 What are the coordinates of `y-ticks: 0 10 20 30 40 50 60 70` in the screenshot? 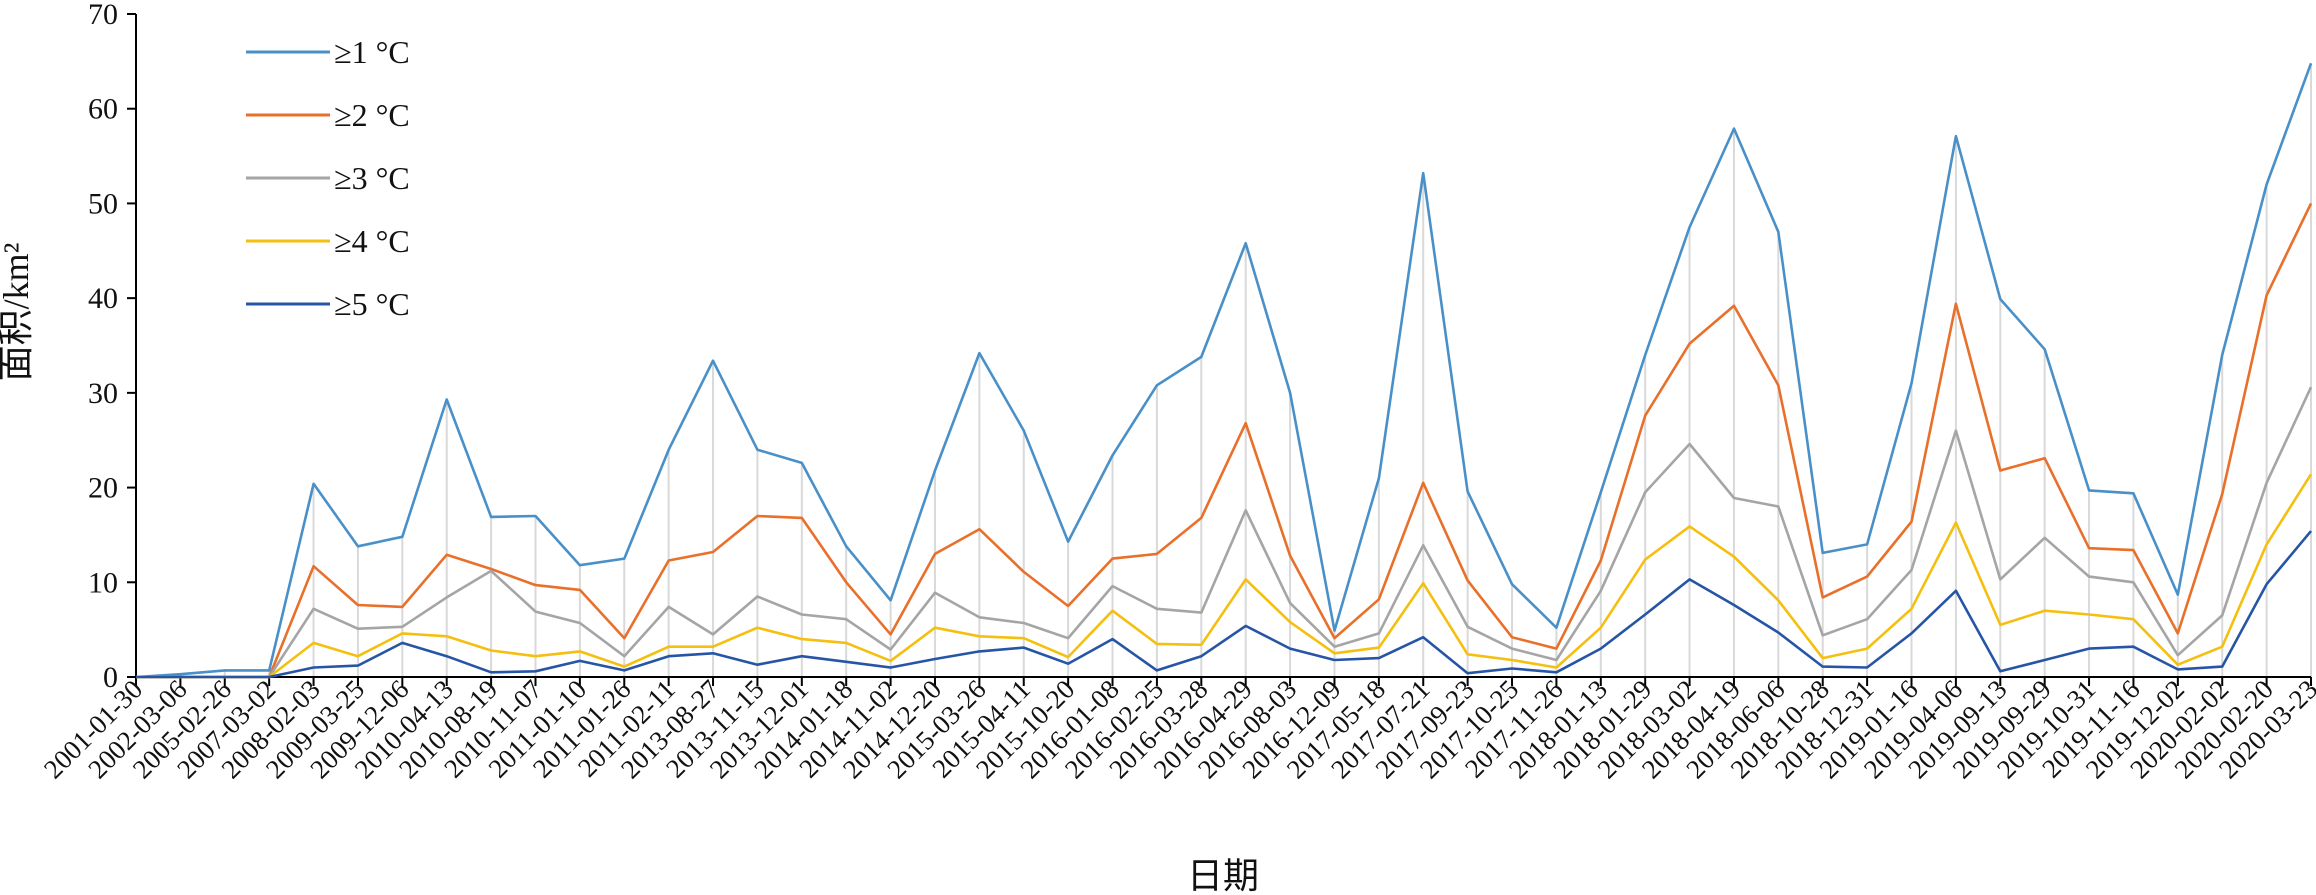 It's located at (112, 347).